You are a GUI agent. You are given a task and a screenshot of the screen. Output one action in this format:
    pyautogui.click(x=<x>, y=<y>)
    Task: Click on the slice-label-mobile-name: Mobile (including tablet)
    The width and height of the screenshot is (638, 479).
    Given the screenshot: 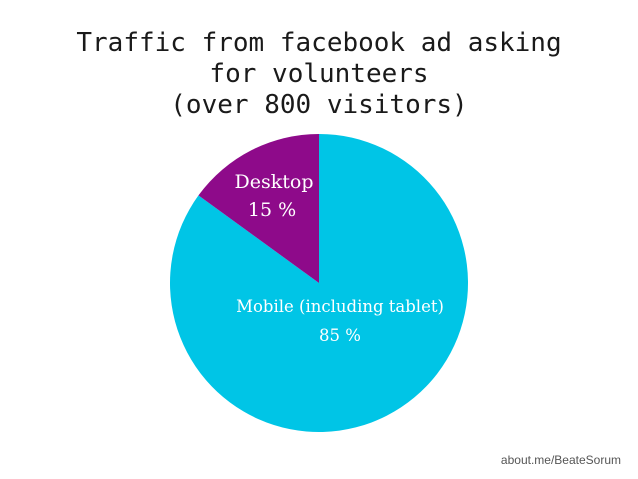 What is the action you would take?
    pyautogui.click(x=340, y=306)
    